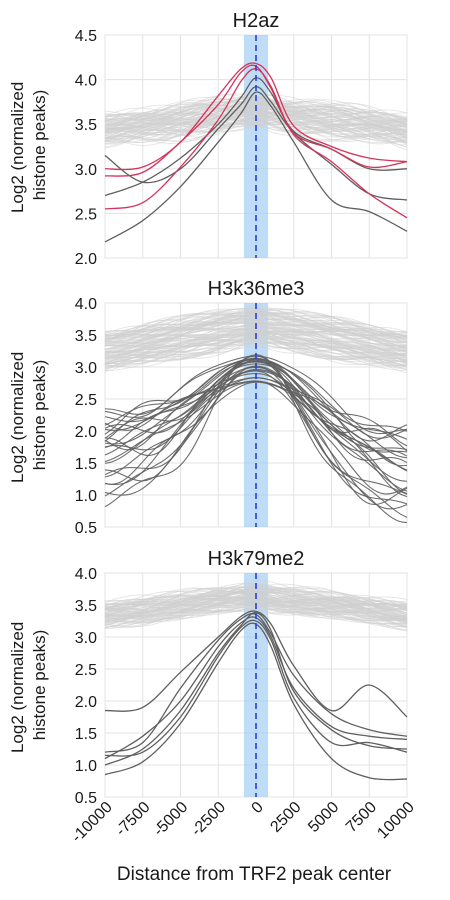 Image resolution: width=450 pixels, height=900 pixels. Describe the element at coordinates (28, 145) in the screenshot. I see `y-axis-label-h2az: Log2 (normalized histone peaks)` at that location.